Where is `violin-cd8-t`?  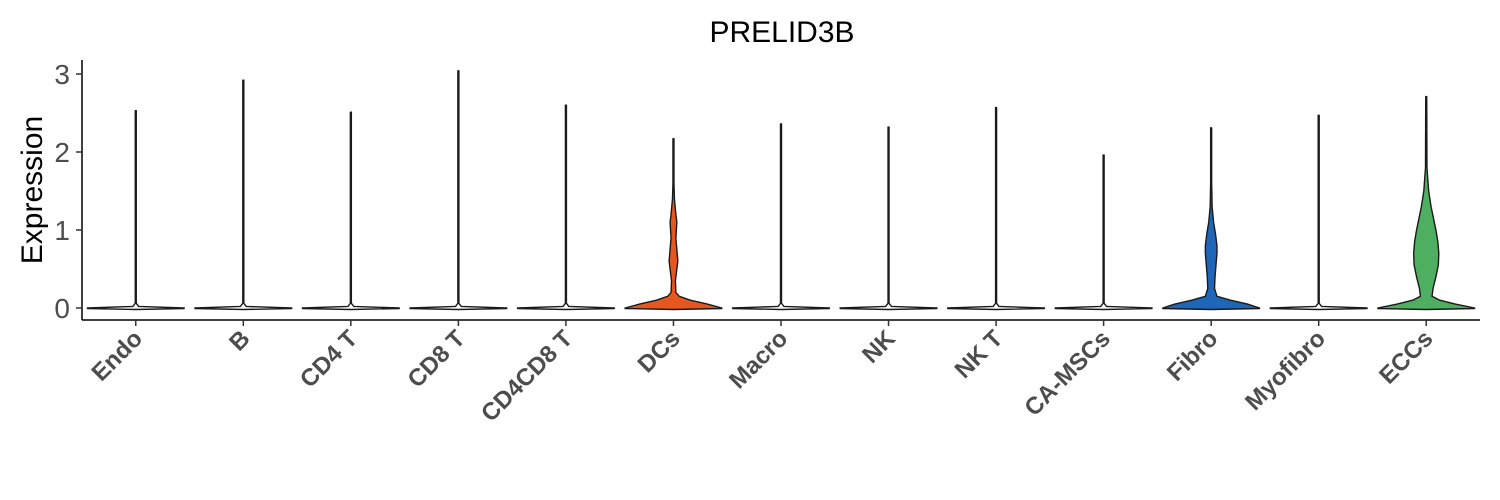
violin-cd8-t is located at coordinates (458, 190).